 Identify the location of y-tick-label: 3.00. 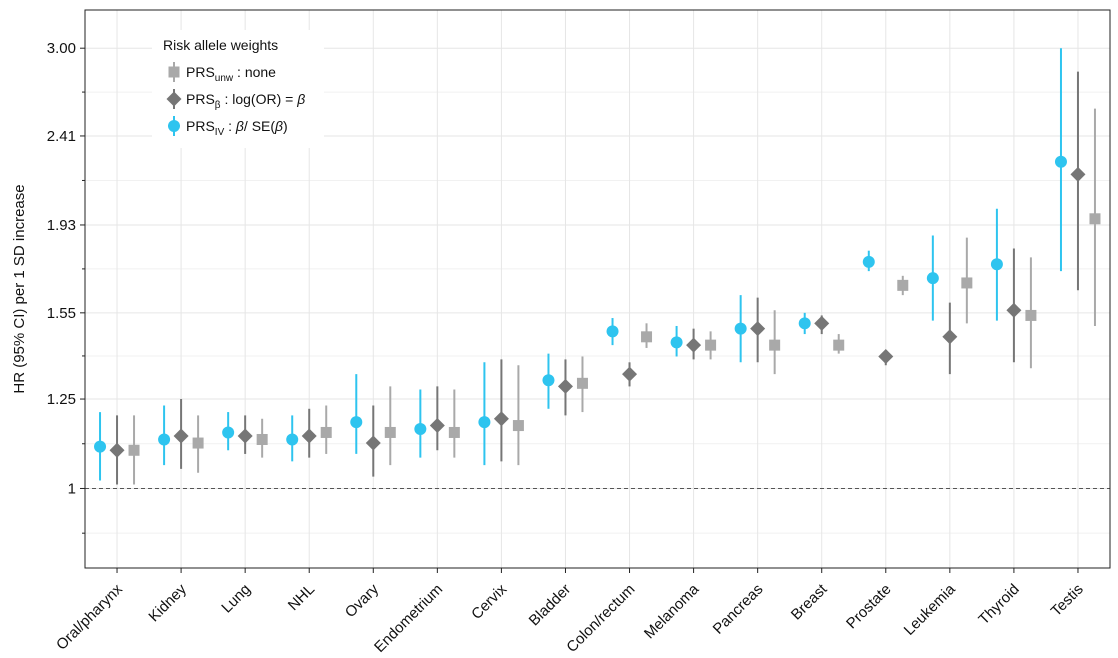
(61, 48).